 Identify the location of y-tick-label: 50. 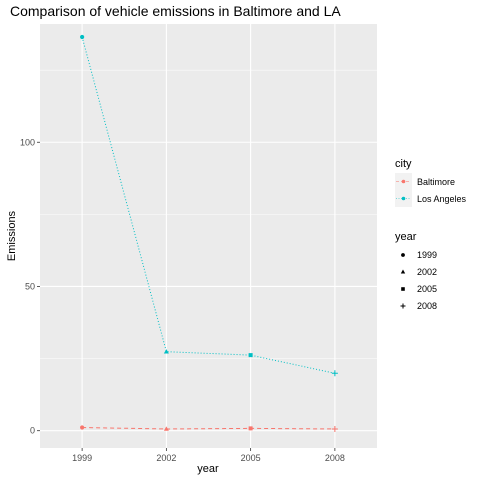
(30, 286).